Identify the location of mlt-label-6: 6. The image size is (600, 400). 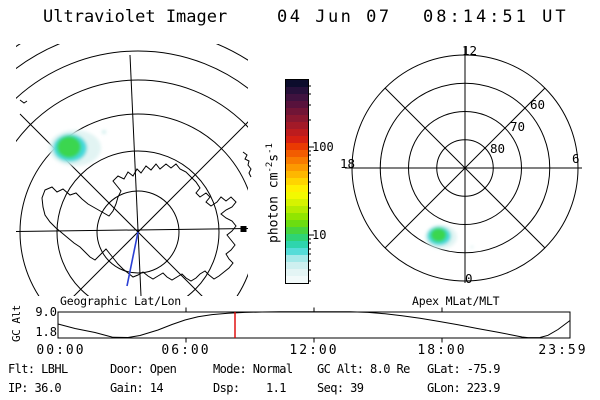
(576, 158).